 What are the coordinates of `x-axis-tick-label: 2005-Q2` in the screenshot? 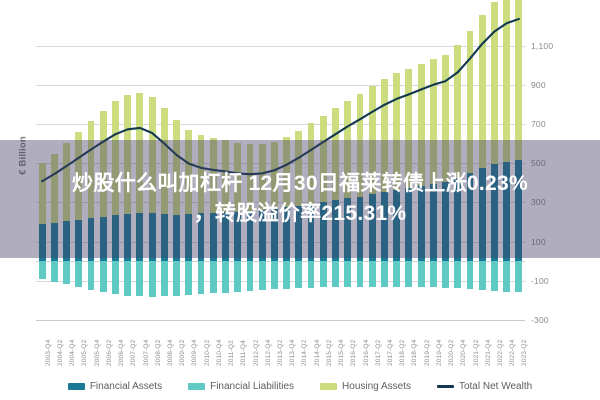 It's located at (85, 352).